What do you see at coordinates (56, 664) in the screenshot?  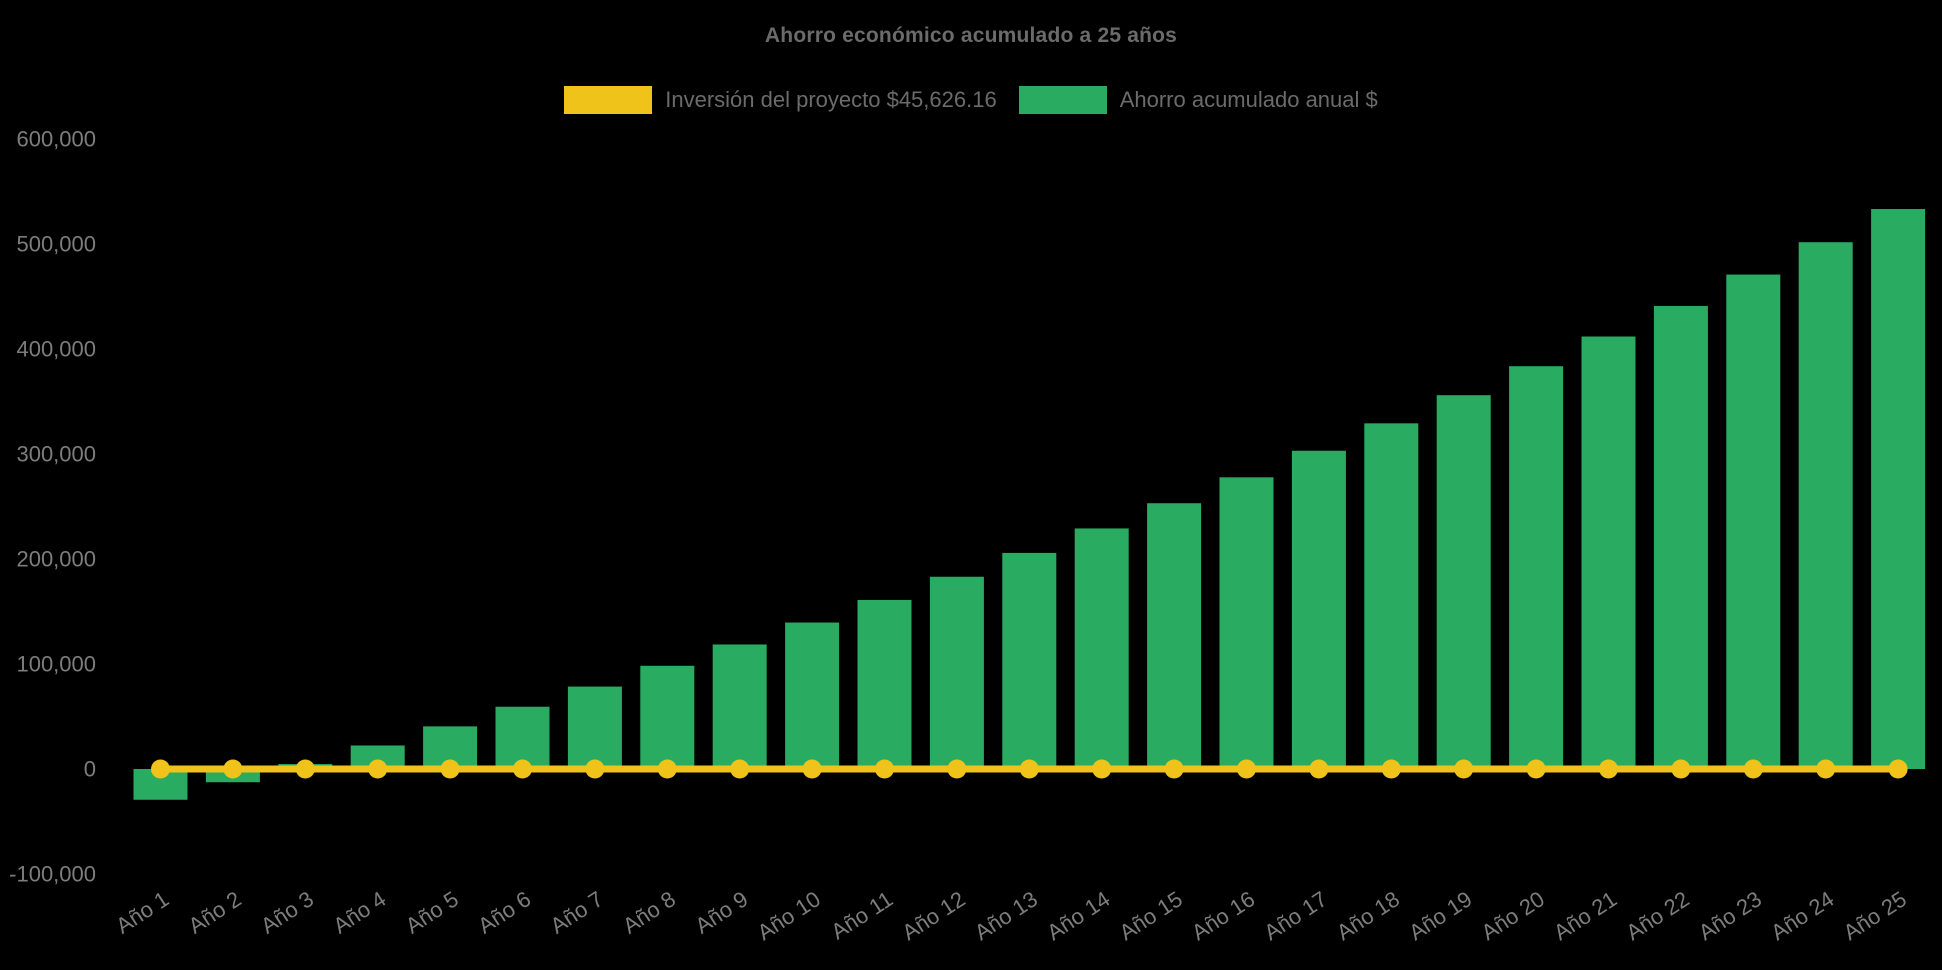 I see `y-tick-label: 100,000` at bounding box center [56, 664].